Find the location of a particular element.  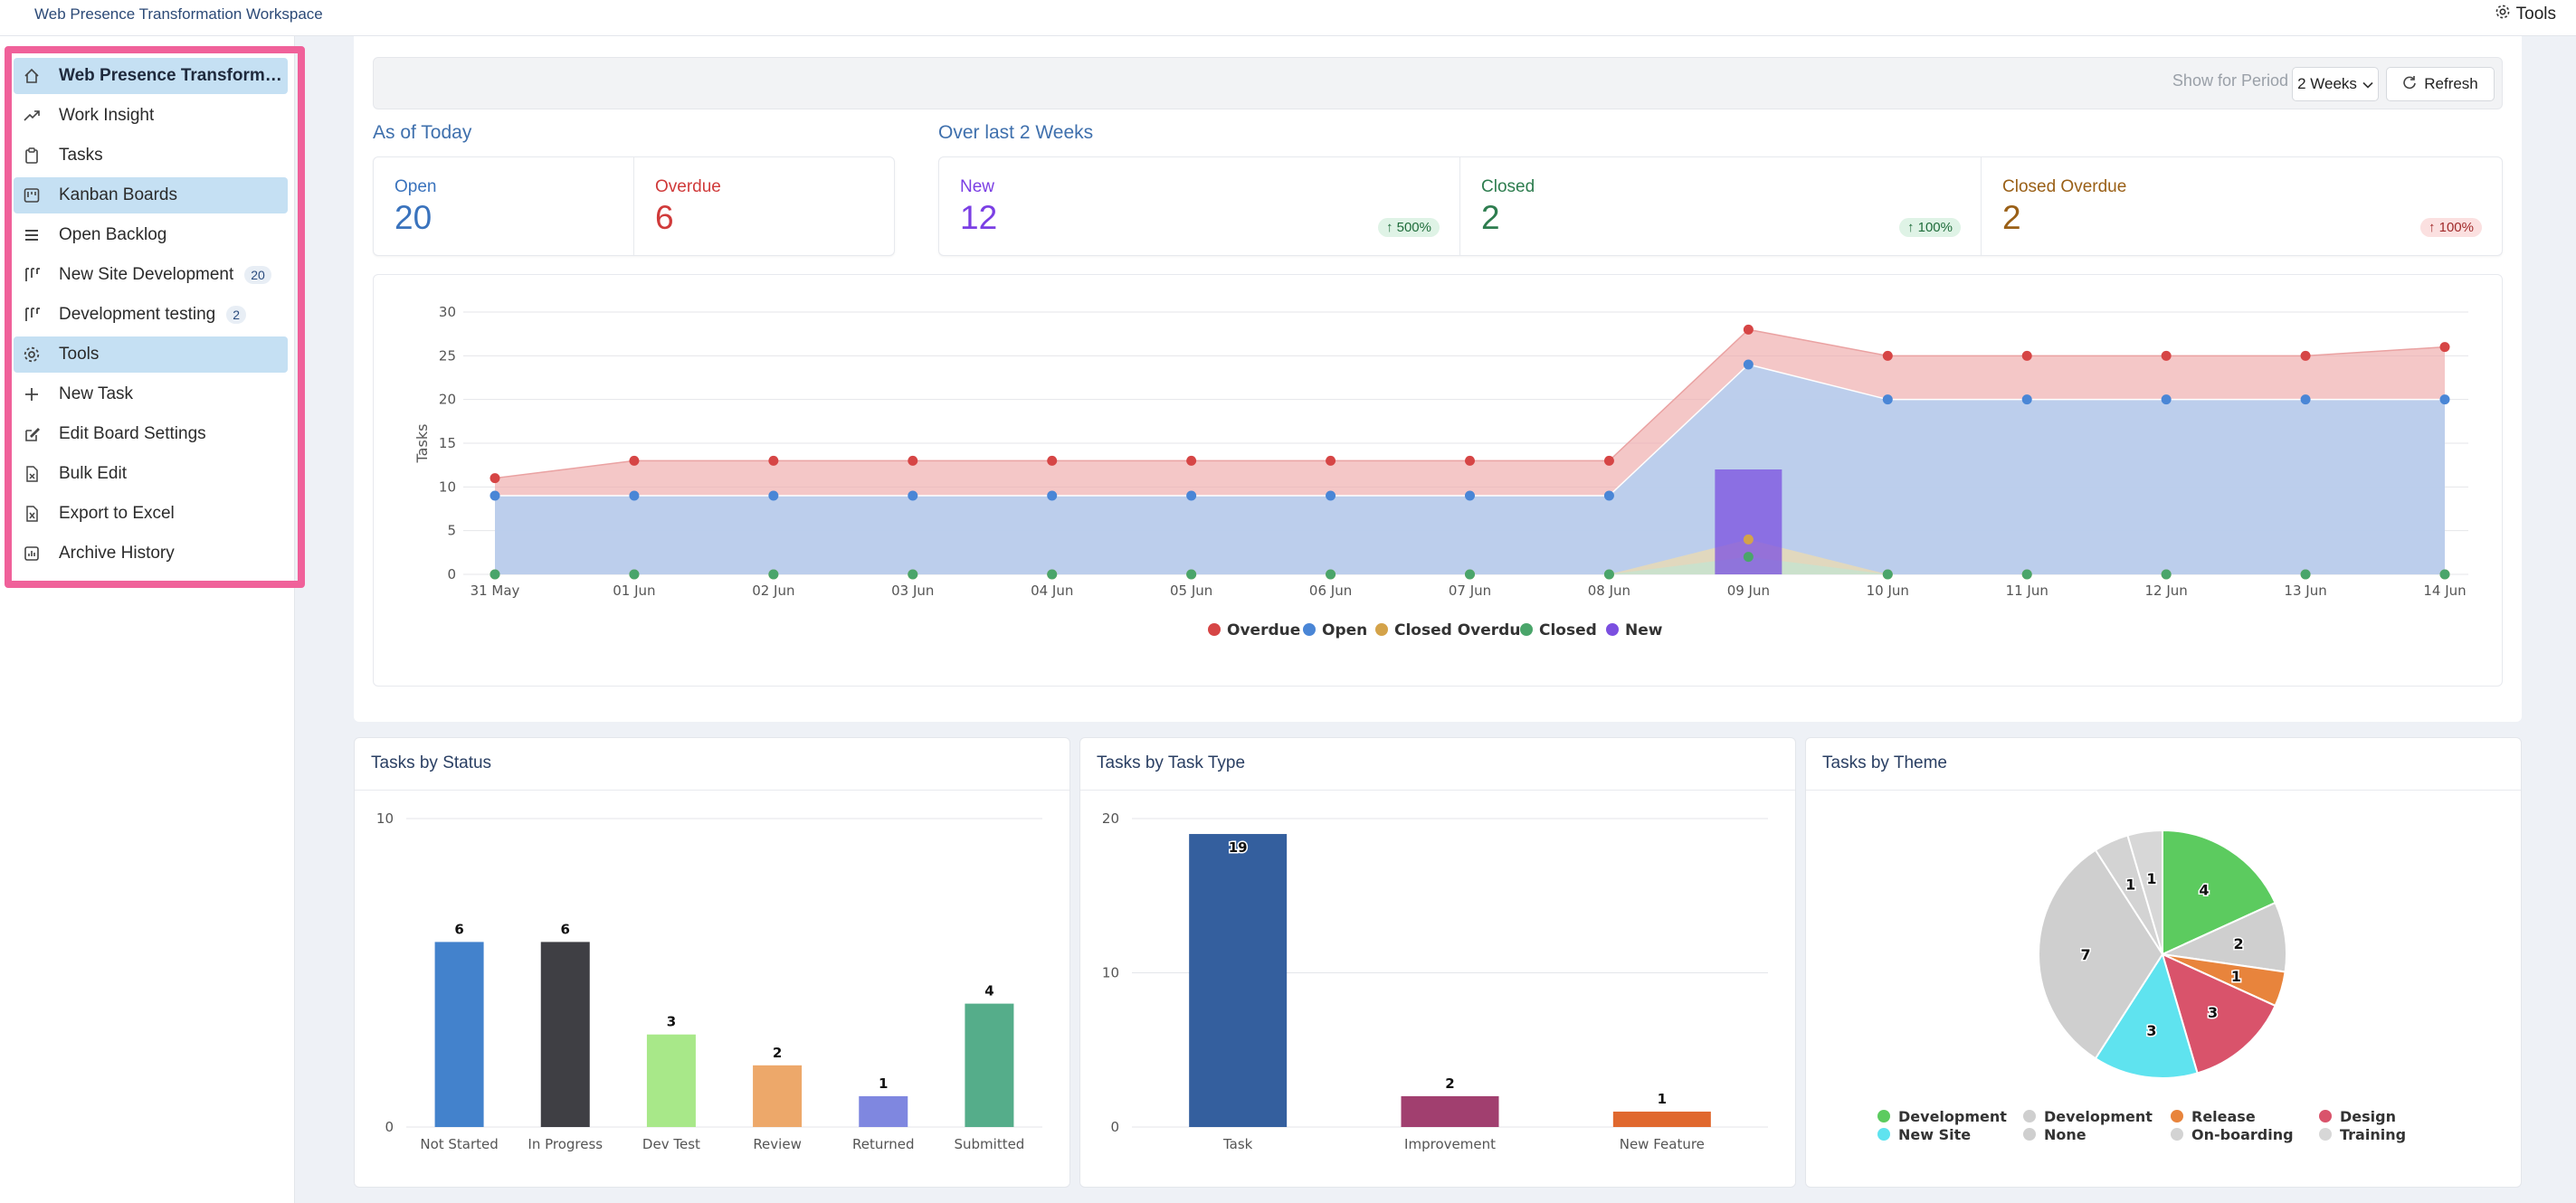

x-tick-label: 09 Jun is located at coordinates (1748, 591).